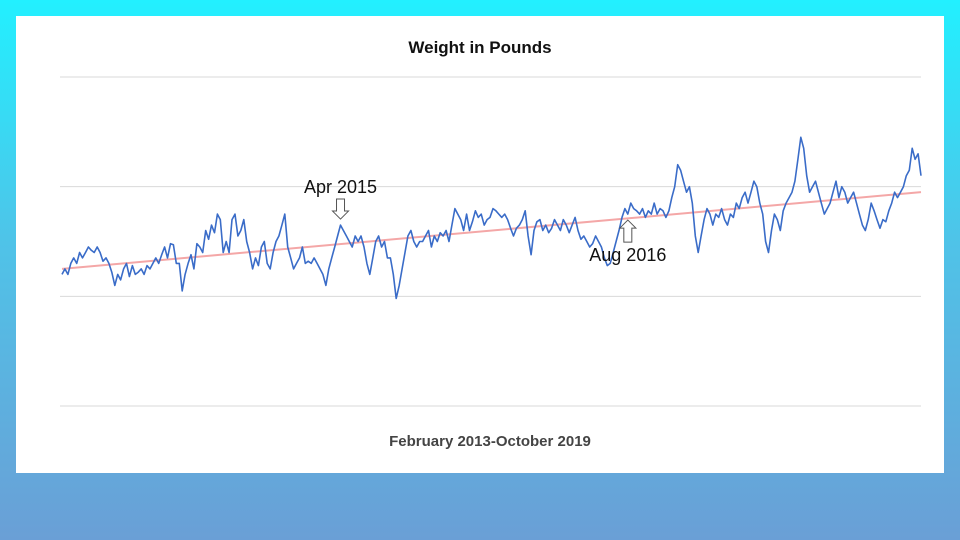 Image resolution: width=960 pixels, height=540 pixels. What do you see at coordinates (485, 221) in the screenshot?
I see `annotations: Apr 2015 Aug 2016` at bounding box center [485, 221].